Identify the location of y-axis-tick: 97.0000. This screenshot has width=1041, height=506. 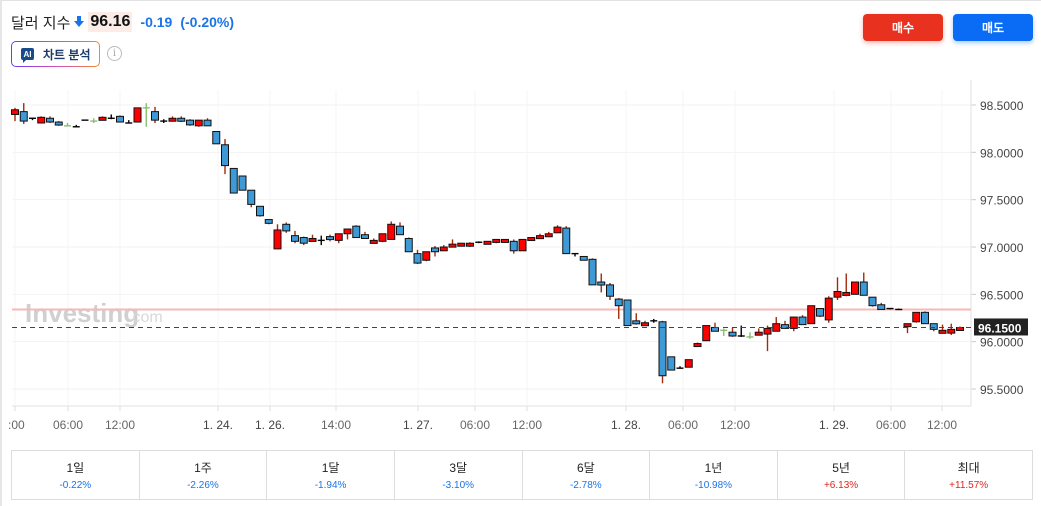
(1002, 248).